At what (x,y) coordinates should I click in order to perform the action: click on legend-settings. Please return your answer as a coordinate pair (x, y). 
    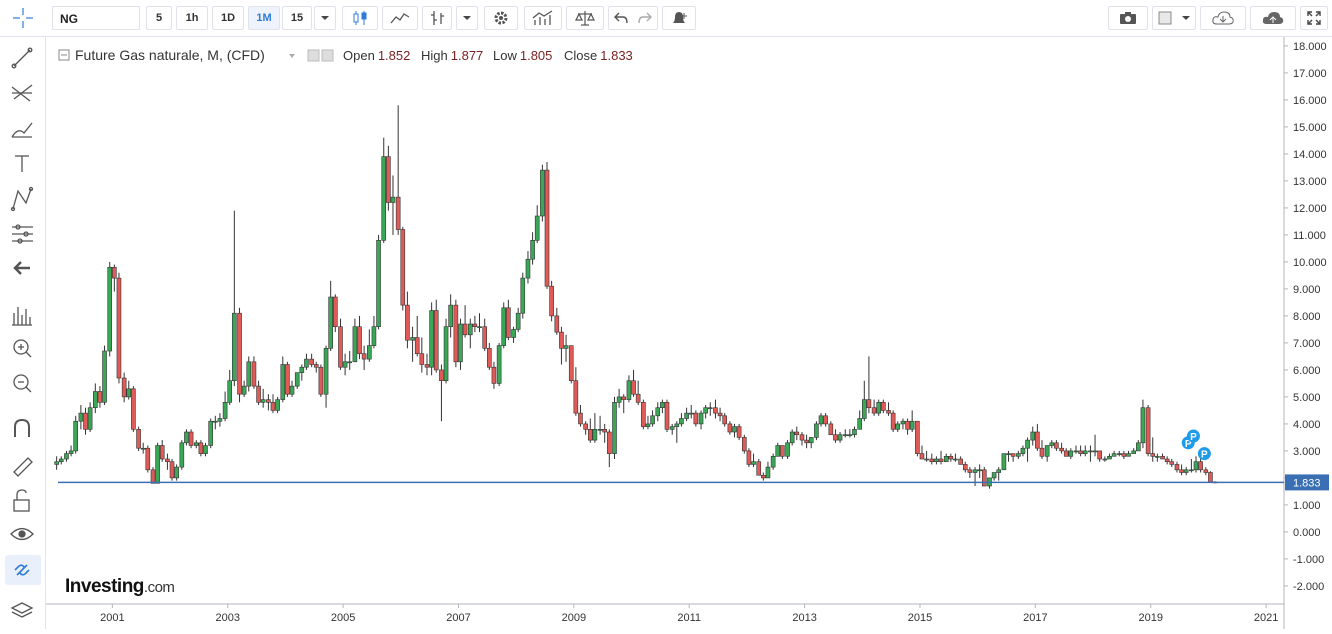
    Looking at the image, I should click on (313, 55).